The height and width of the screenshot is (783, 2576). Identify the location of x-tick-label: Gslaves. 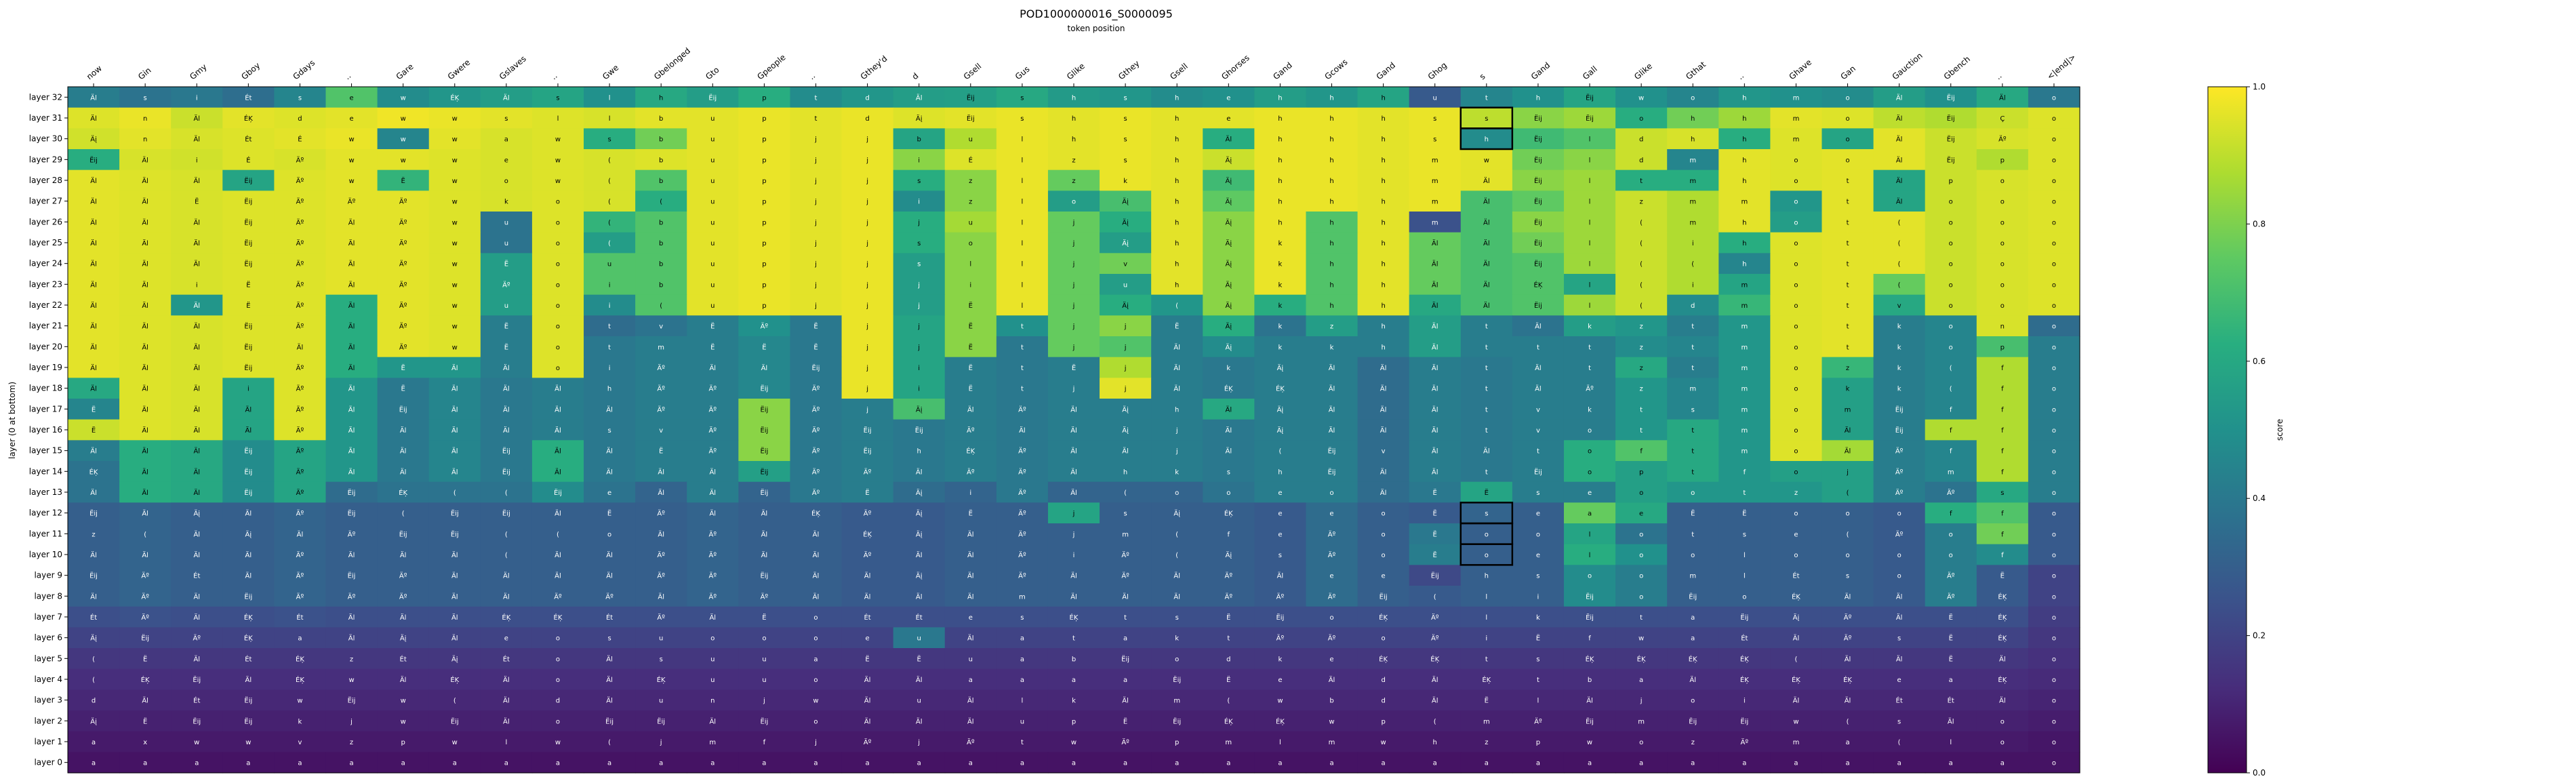
(513, 67).